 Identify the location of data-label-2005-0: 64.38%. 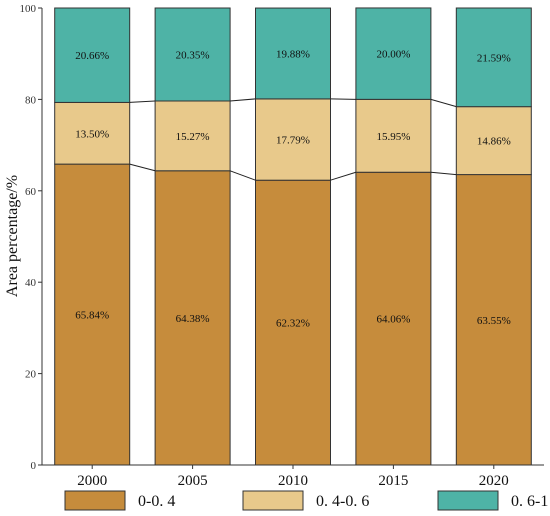
(193, 319).